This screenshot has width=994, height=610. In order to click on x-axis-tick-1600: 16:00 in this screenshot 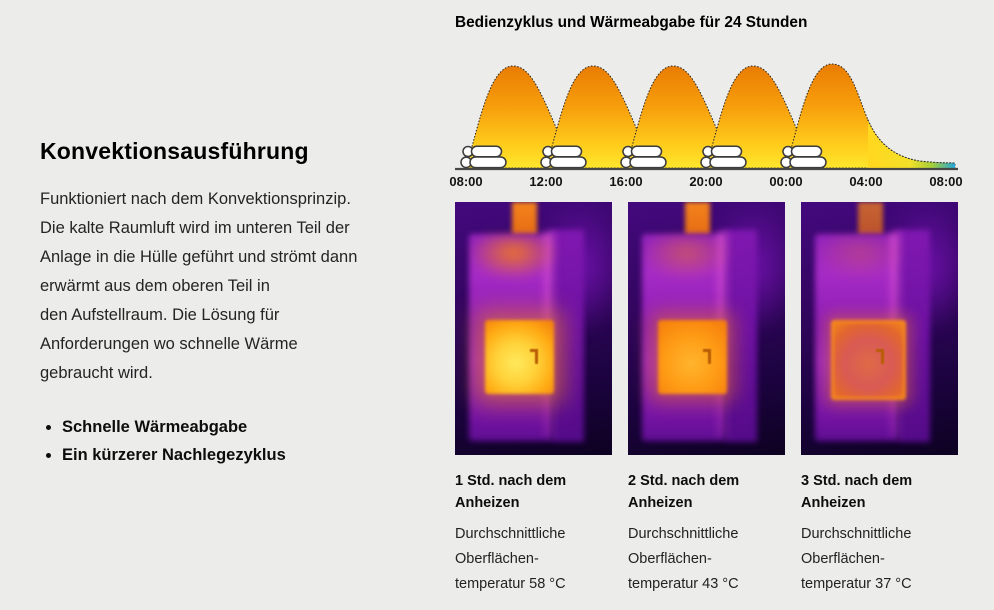, I will do `click(625, 181)`.